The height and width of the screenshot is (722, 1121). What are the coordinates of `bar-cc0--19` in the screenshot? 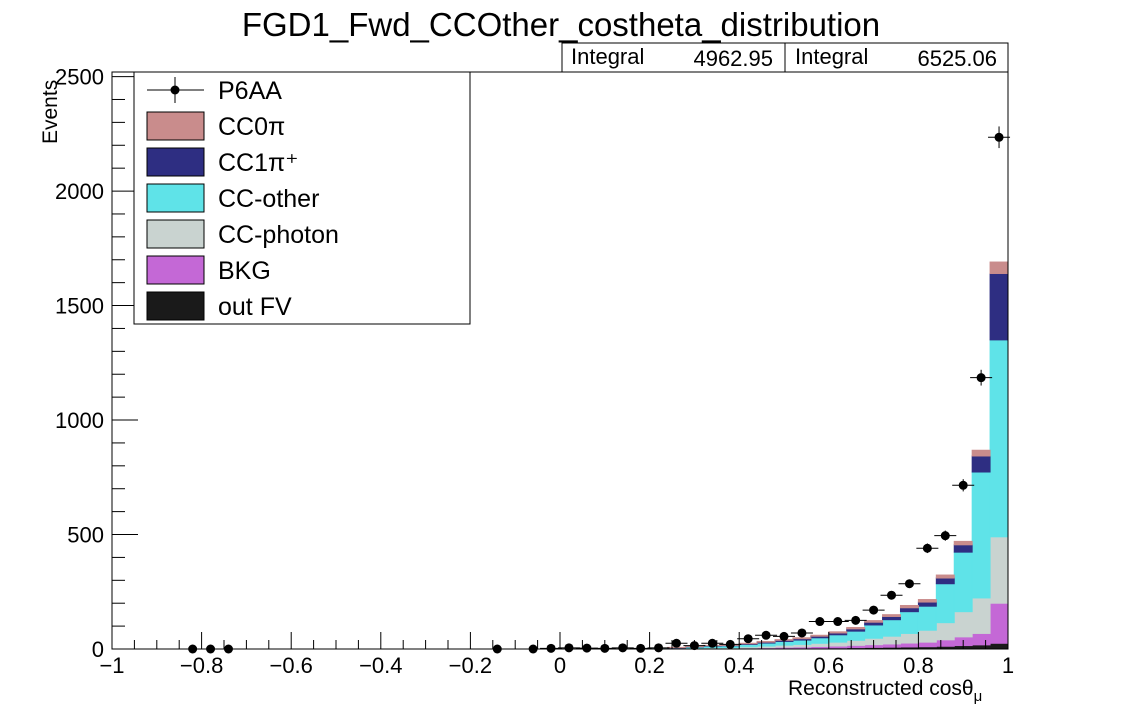 It's located at (999, 267).